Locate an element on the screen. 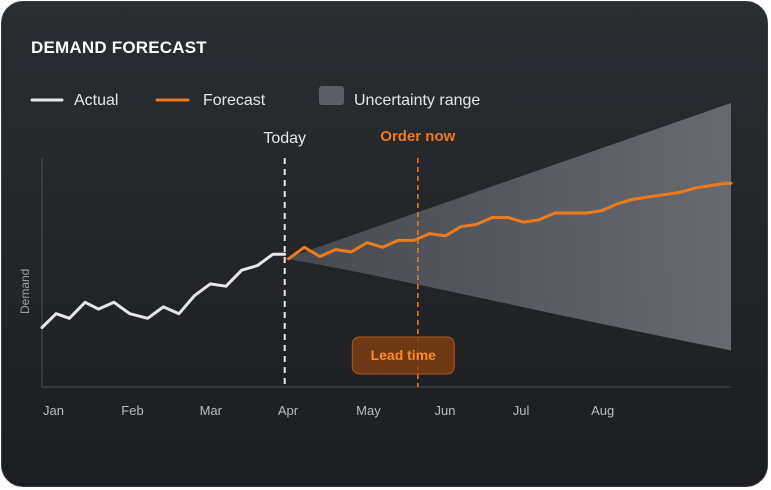 Image resolution: width=771 pixels, height=490 pixels. x-tick-label: Feb is located at coordinates (132, 410).